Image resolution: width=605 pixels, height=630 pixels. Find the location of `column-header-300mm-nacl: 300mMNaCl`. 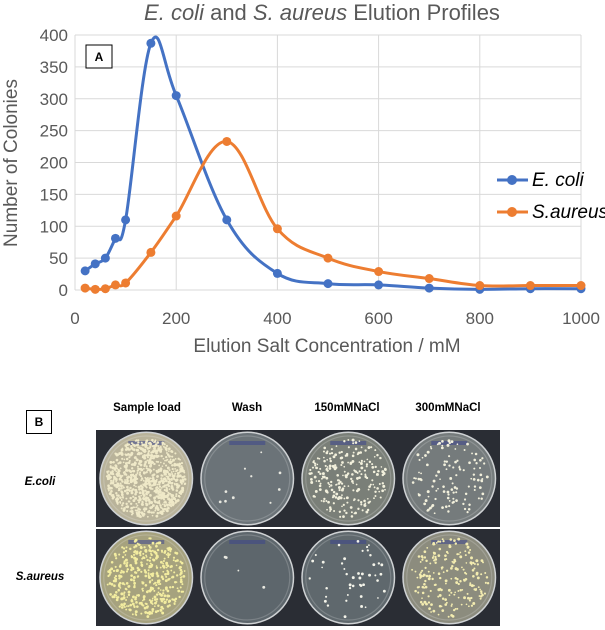

column-header-300mm-nacl: 300mMNaCl is located at coordinates (448, 408).